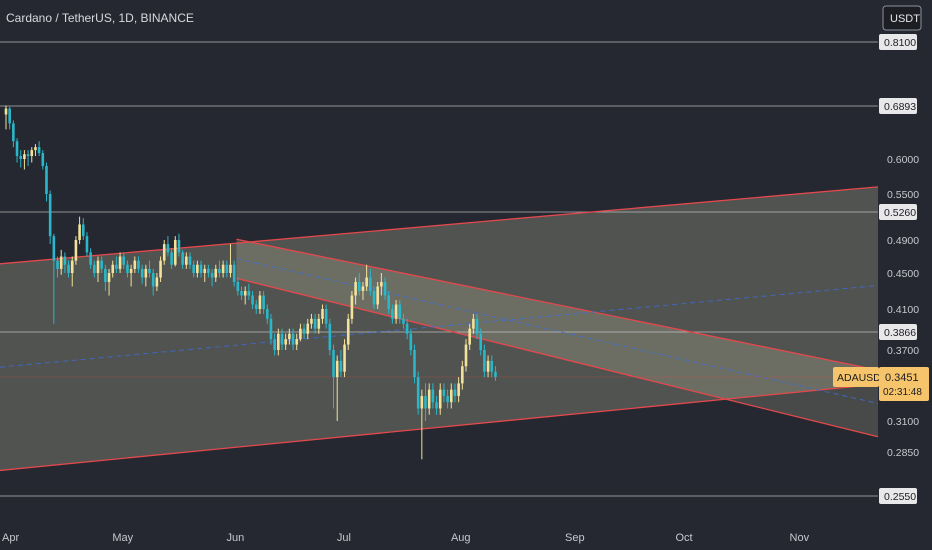 The width and height of the screenshot is (932, 550). What do you see at coordinates (406, 538) in the screenshot?
I see `time-axis: Apr May Jun Jul Aug Sep Oct Nov` at bounding box center [406, 538].